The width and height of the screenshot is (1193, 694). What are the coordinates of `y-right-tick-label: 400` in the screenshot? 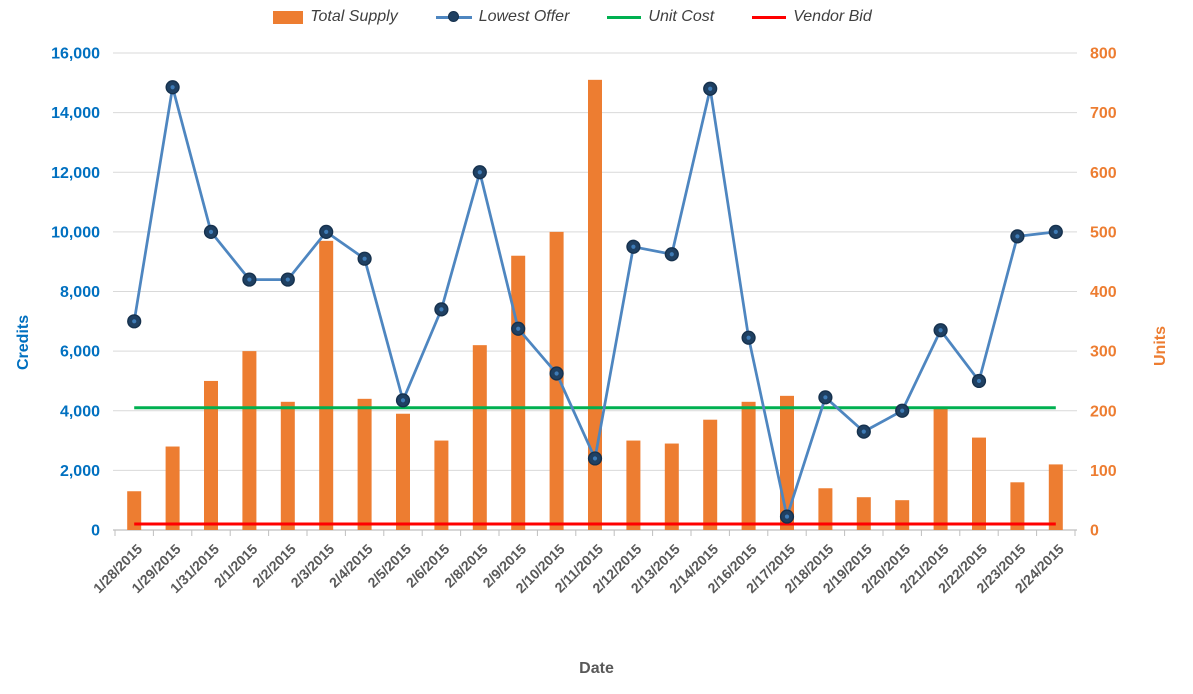 It's located at (1103, 292).